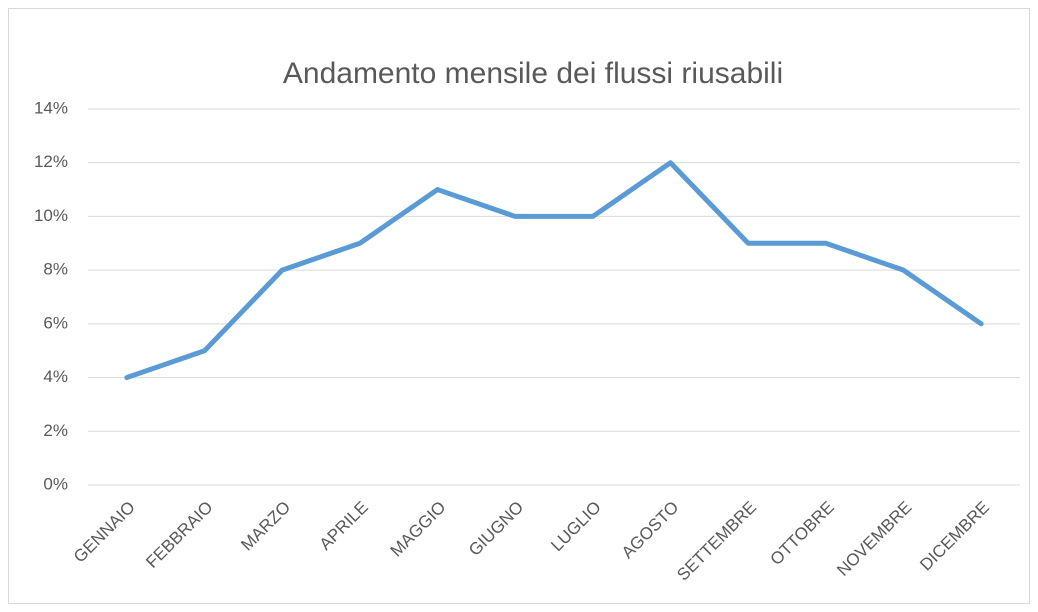 This screenshot has height=612, width=1038. Describe the element at coordinates (55, 269) in the screenshot. I see `y-tick-label: 8%` at that location.